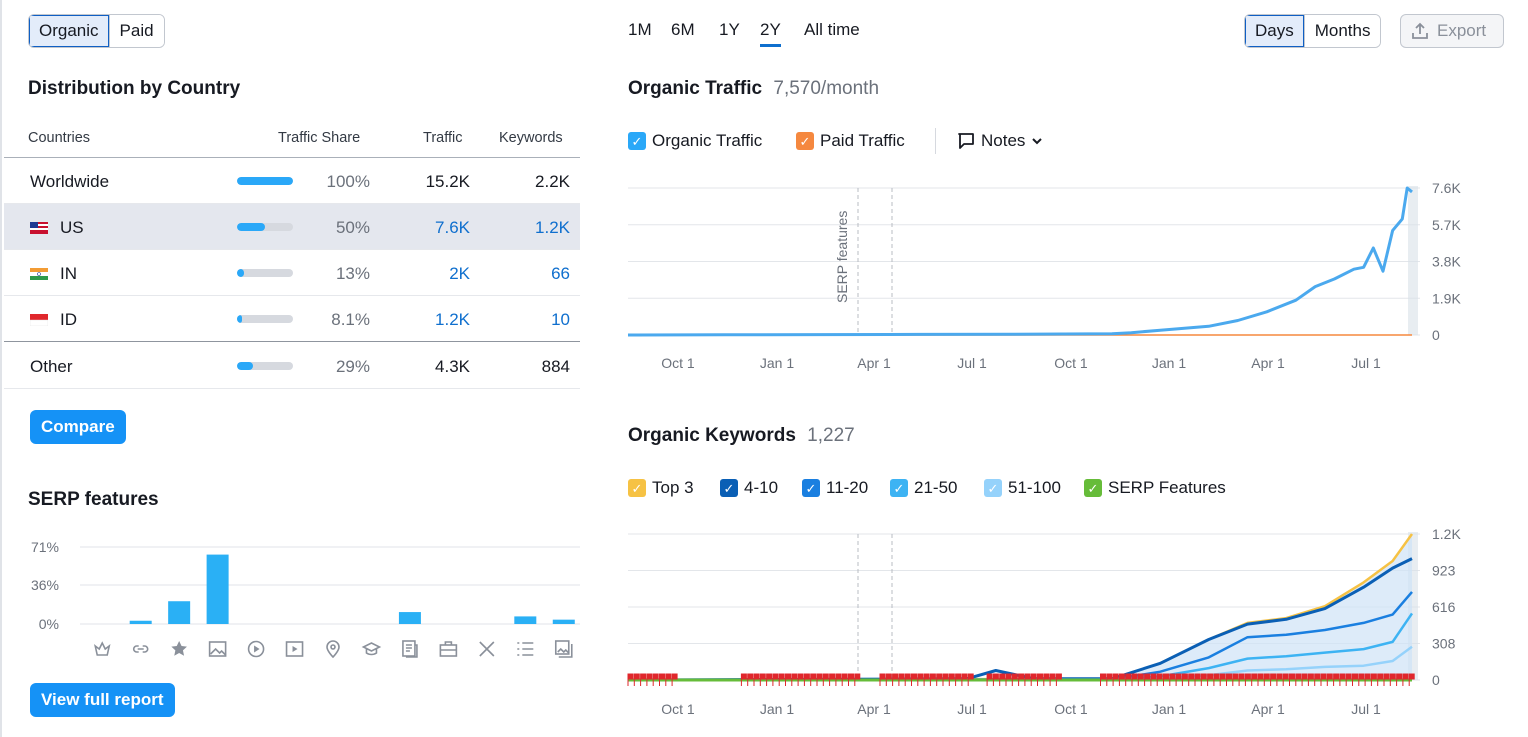 This screenshot has height=737, width=1528. Describe the element at coordinates (452, 366) in the screenshot. I see `traffic-value: 4.3K` at that location.